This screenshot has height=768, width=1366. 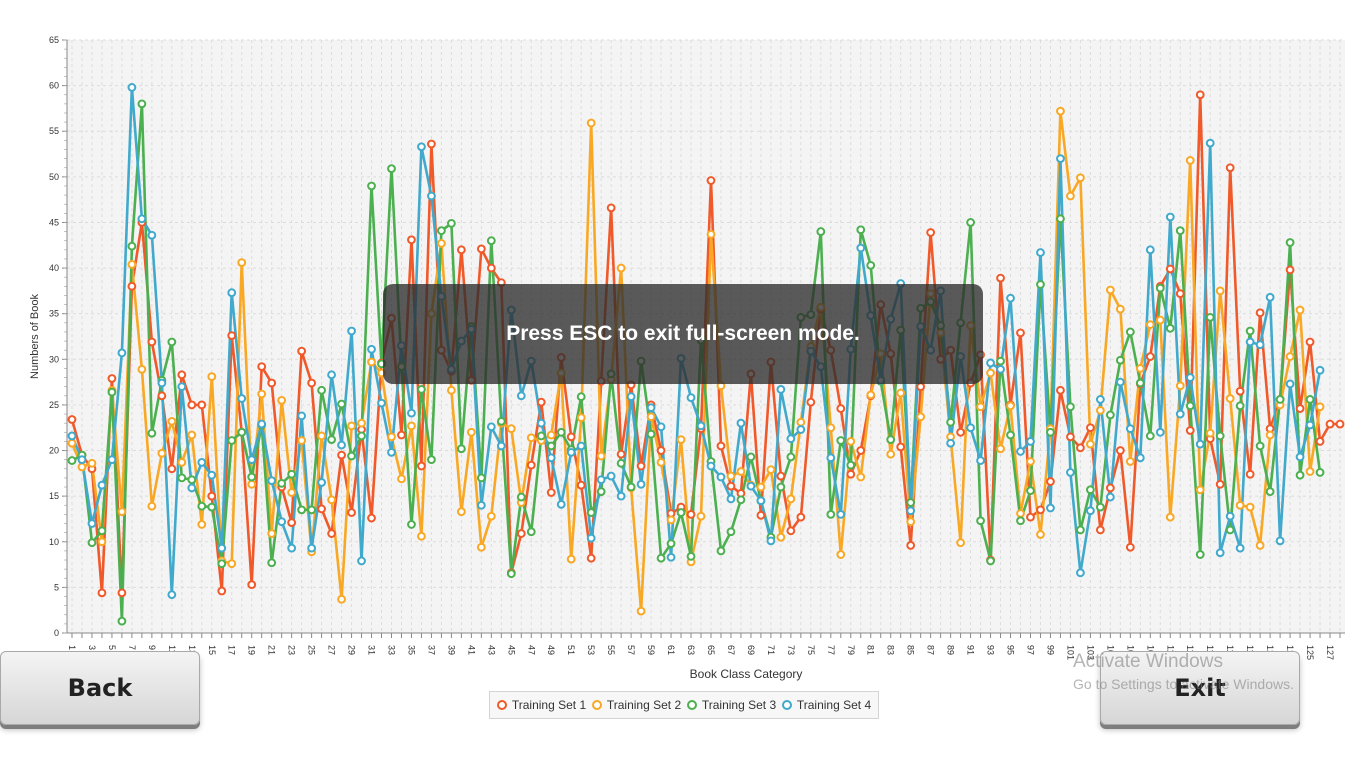 What do you see at coordinates (746, 674) in the screenshot?
I see `x-axis-label: Book Class Category` at bounding box center [746, 674].